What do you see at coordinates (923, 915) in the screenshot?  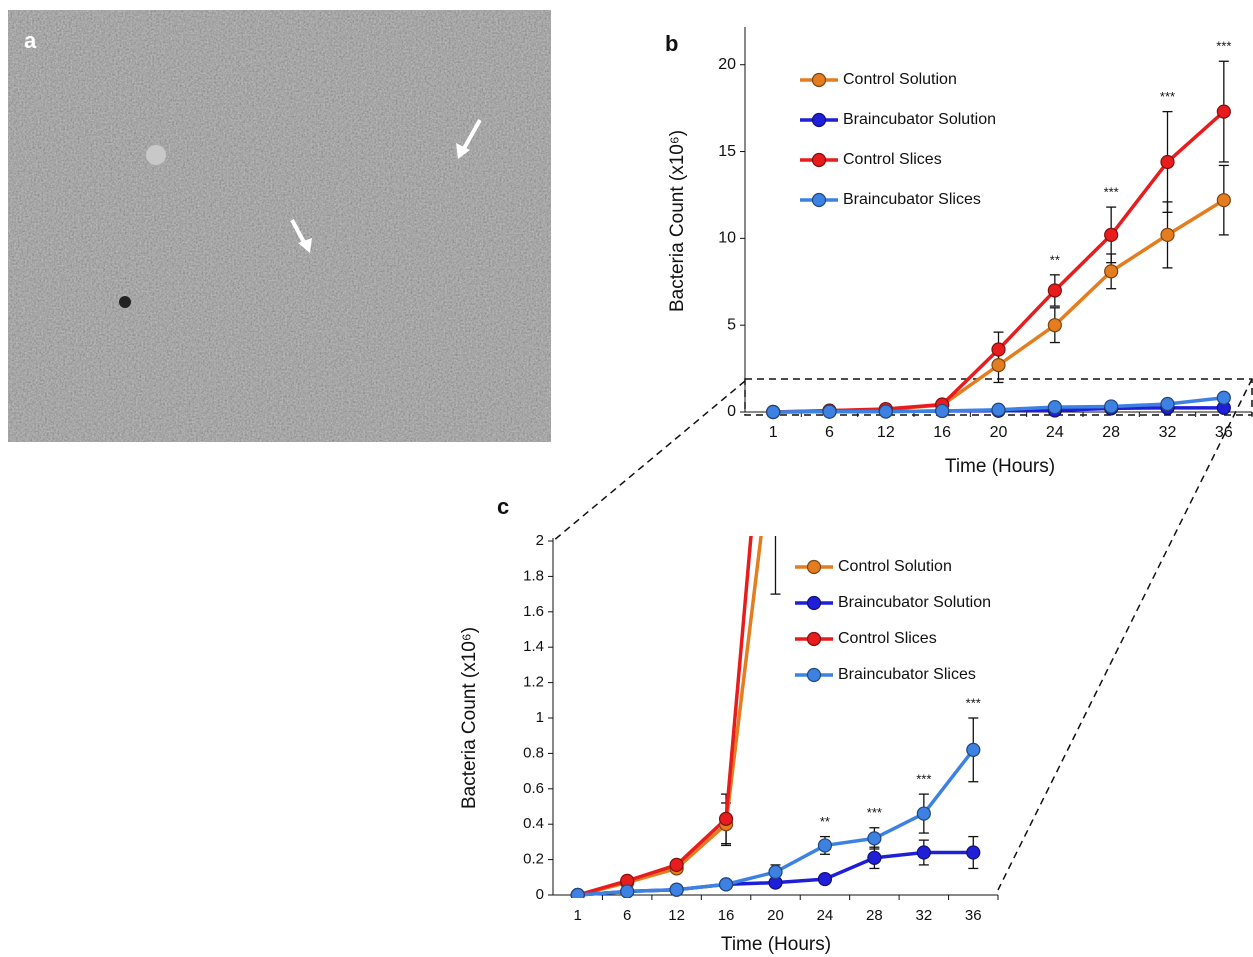 I see `x-tick-label: 32` at bounding box center [923, 915].